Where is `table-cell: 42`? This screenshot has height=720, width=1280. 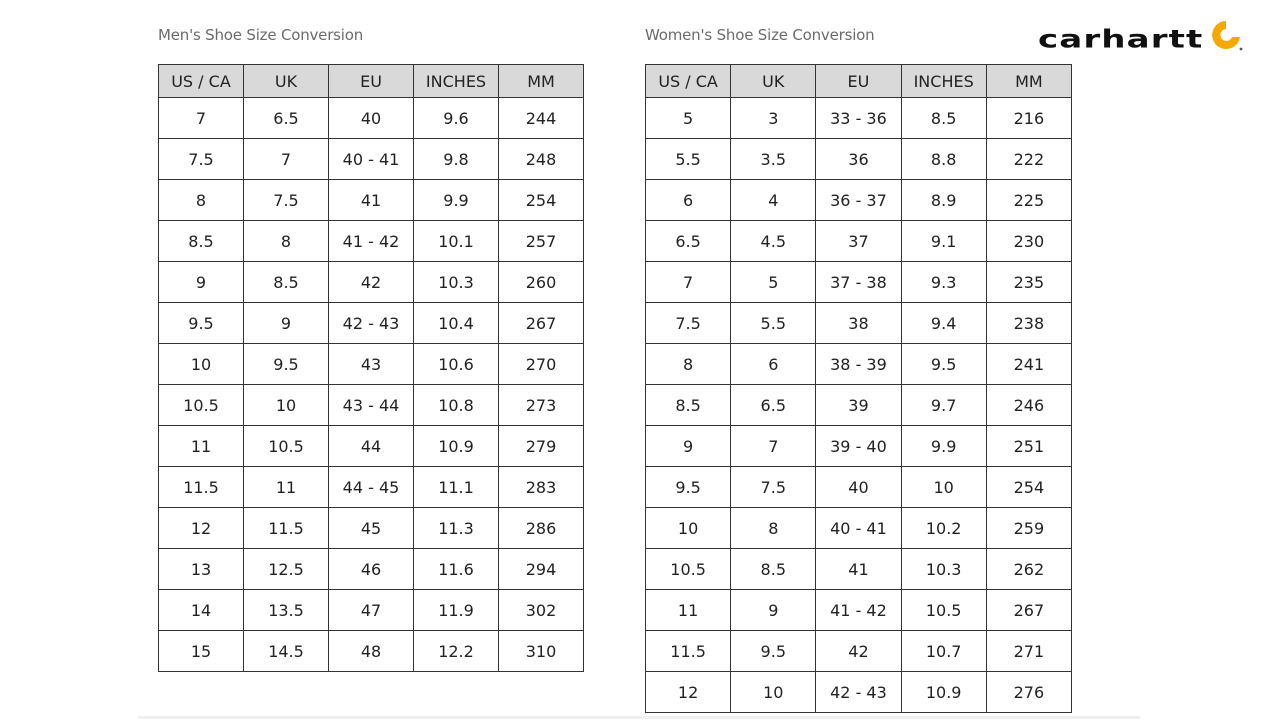 table-cell: 42 is located at coordinates (858, 651).